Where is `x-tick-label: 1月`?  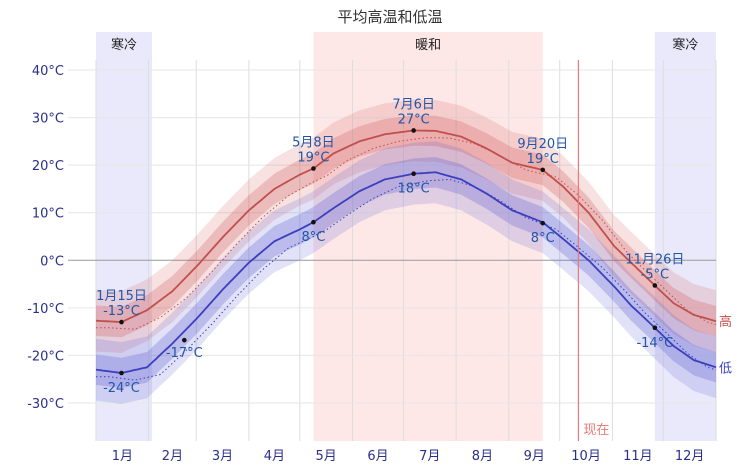 x-tick-label: 1月 is located at coordinates (122, 456).